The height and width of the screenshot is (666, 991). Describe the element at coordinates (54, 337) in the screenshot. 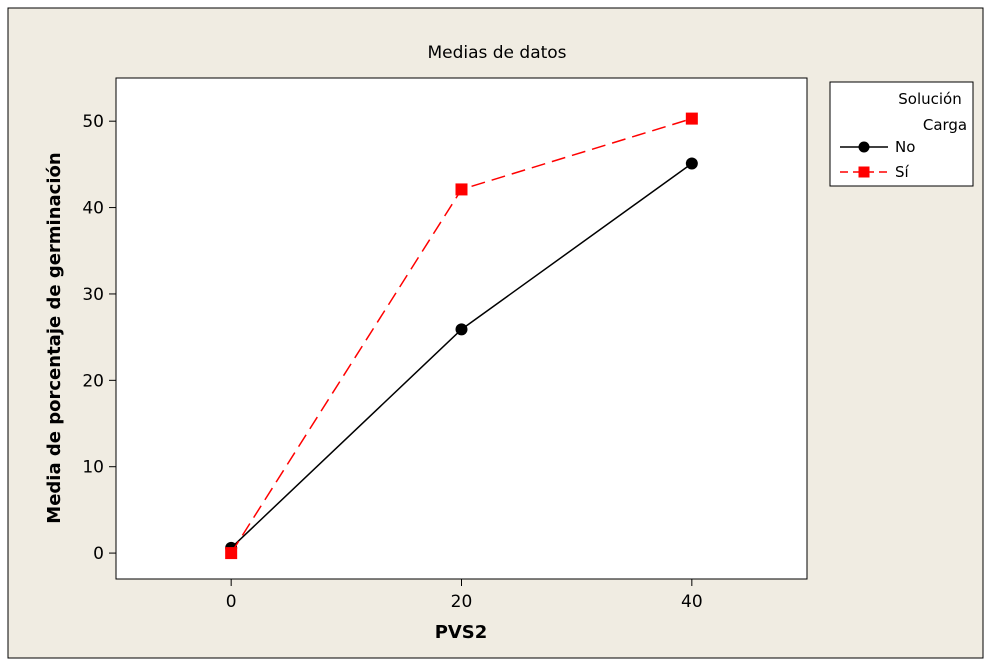

I see `y-axis-label: Media de porcentaje de germinación` at that location.